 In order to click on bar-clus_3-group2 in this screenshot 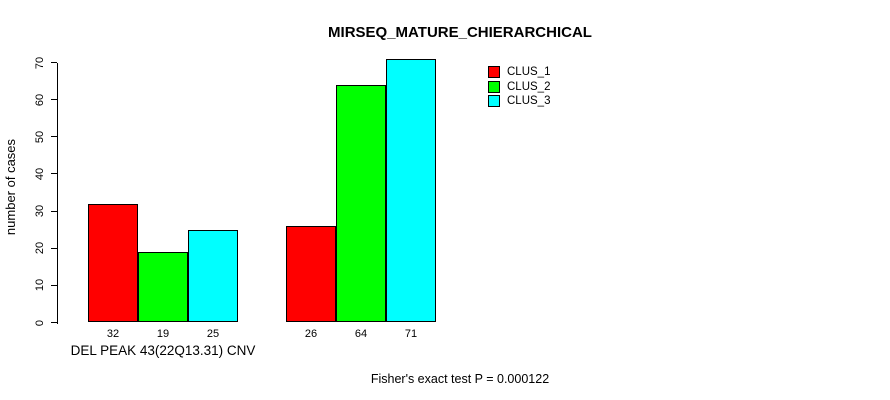, I will do `click(411, 190)`.